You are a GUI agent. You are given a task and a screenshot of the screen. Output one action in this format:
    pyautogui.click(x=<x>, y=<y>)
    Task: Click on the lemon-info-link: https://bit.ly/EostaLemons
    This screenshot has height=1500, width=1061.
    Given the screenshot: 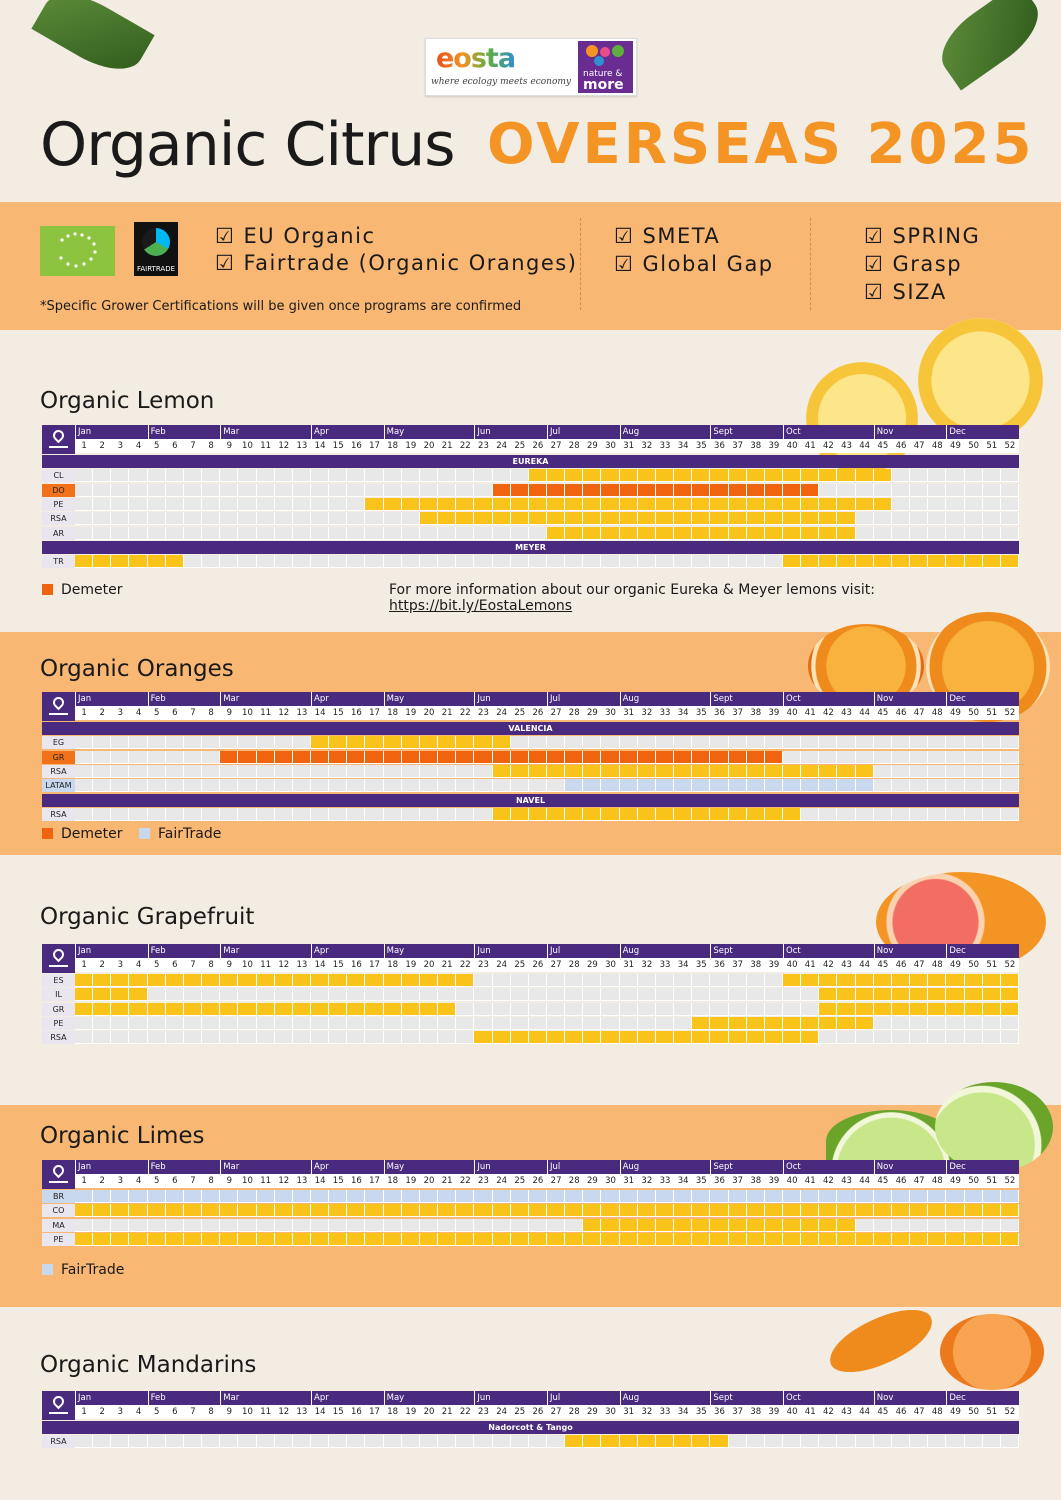 What is the action you would take?
    pyautogui.click(x=481, y=606)
    